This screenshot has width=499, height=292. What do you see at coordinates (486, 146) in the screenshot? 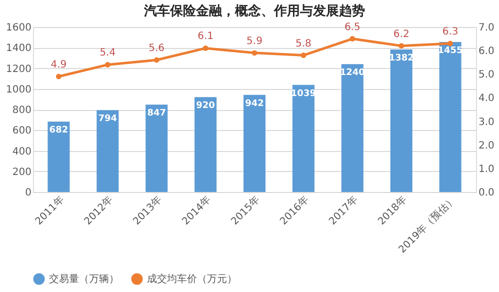
I see `y2-tick-label: 2.0` at bounding box center [486, 146].